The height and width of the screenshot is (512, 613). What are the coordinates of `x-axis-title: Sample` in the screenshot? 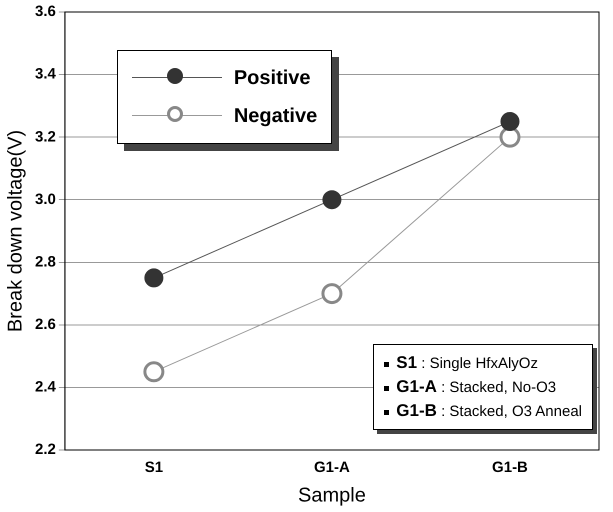 It's located at (332, 495).